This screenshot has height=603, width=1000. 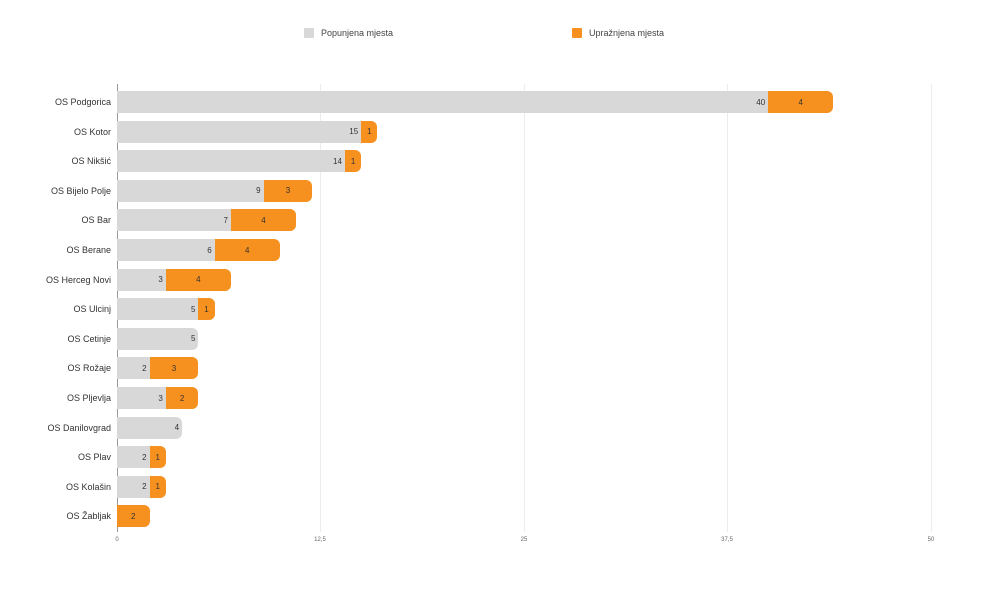 What do you see at coordinates (88, 486) in the screenshot?
I see `category-label: OS Kolašin` at bounding box center [88, 486].